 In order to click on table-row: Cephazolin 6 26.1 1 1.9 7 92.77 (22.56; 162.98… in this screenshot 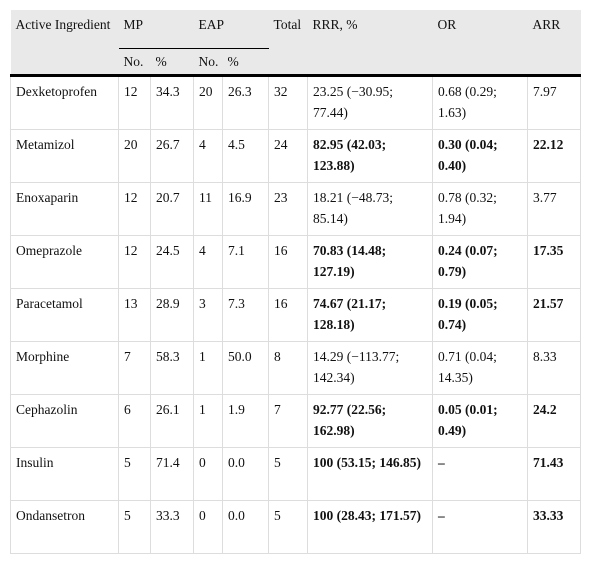, I will do `click(296, 421)`.